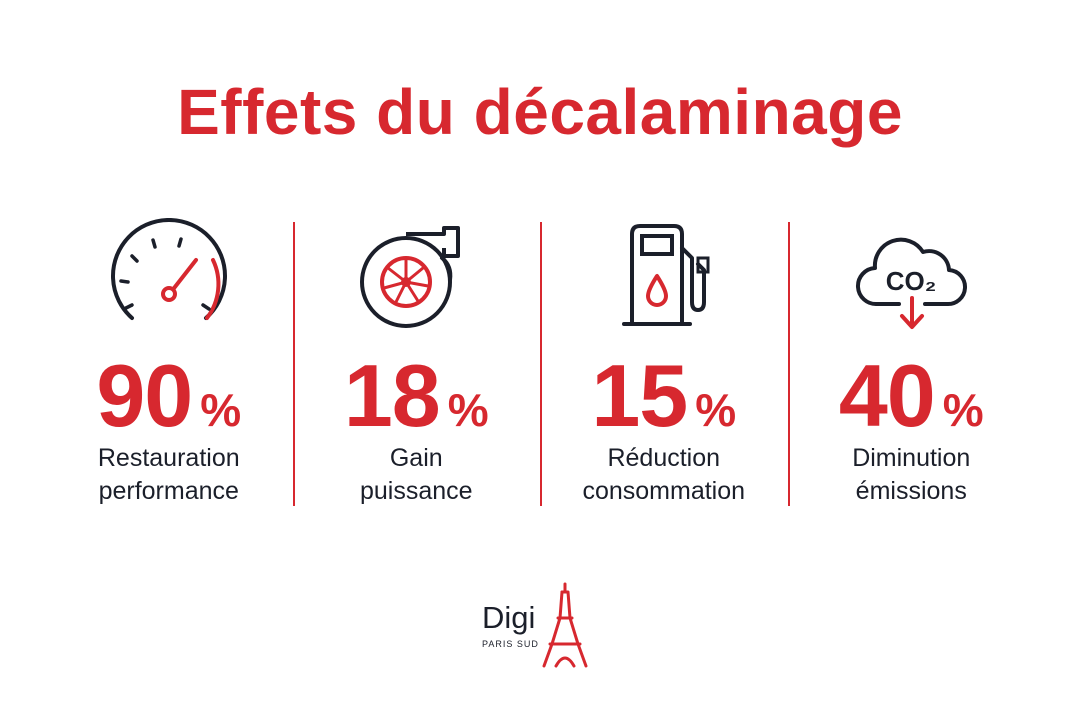 This screenshot has width=1080, height=720. I want to click on stat-number: 15, so click(639, 395).